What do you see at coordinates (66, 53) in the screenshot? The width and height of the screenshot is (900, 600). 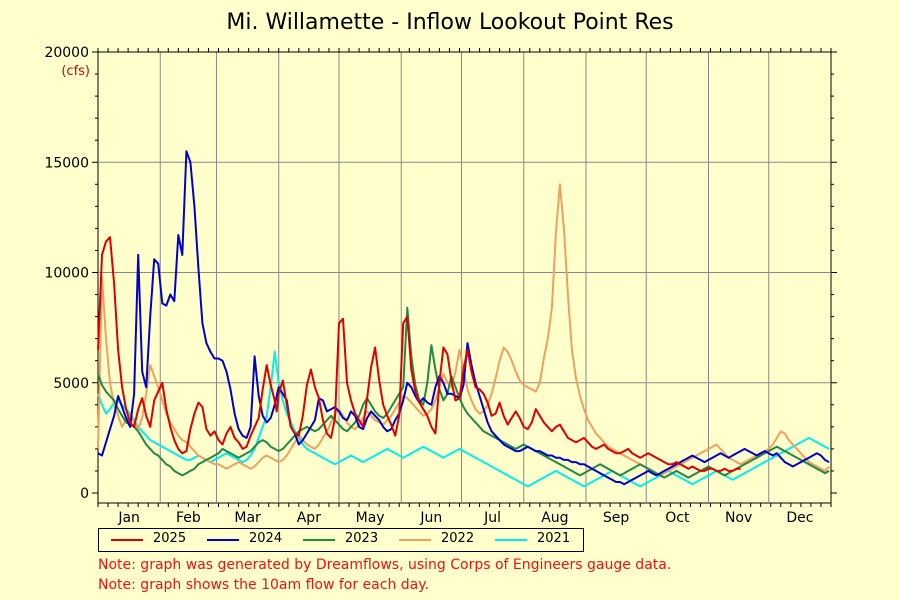 I see `y-tick-label: 20000` at bounding box center [66, 53].